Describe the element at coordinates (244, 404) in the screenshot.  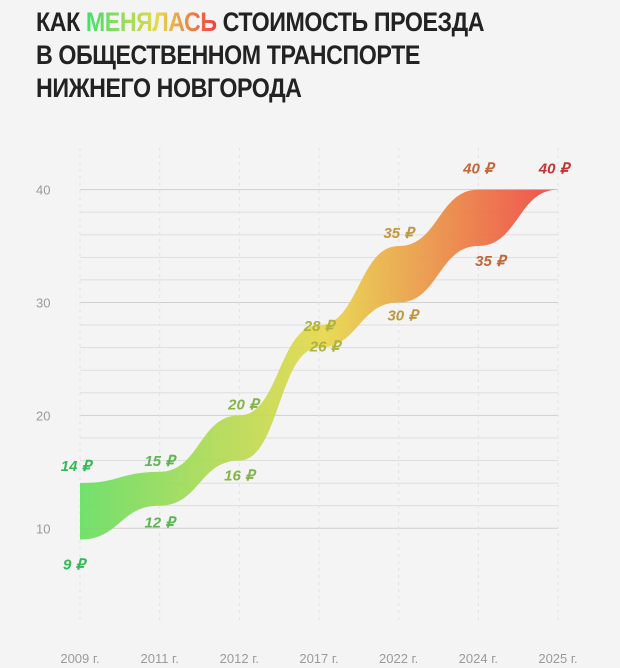
I see `max-fare-label: 20 ₽` at that location.